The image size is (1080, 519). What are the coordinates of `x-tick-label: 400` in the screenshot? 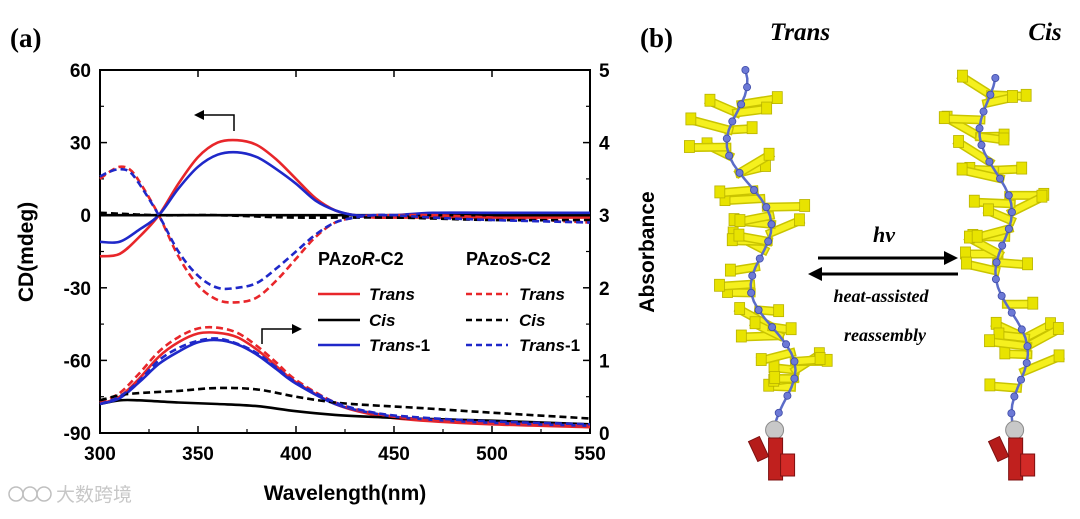 It's located at (296, 454).